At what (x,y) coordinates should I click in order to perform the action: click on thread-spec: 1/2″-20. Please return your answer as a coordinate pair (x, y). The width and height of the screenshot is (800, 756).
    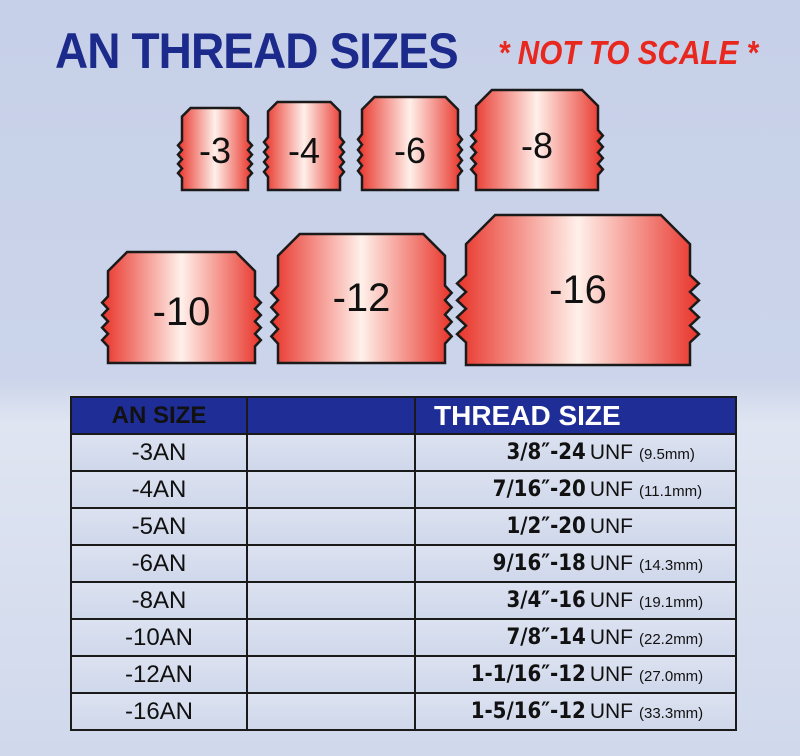
    Looking at the image, I should click on (546, 526).